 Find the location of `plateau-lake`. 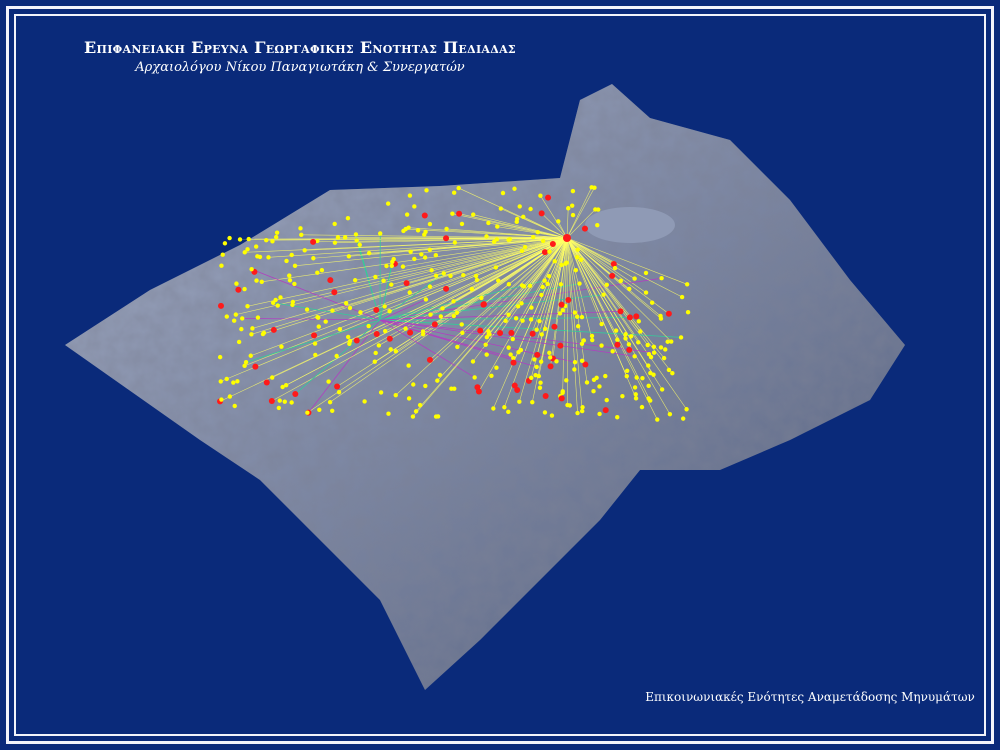

plateau-lake is located at coordinates (630, 225).